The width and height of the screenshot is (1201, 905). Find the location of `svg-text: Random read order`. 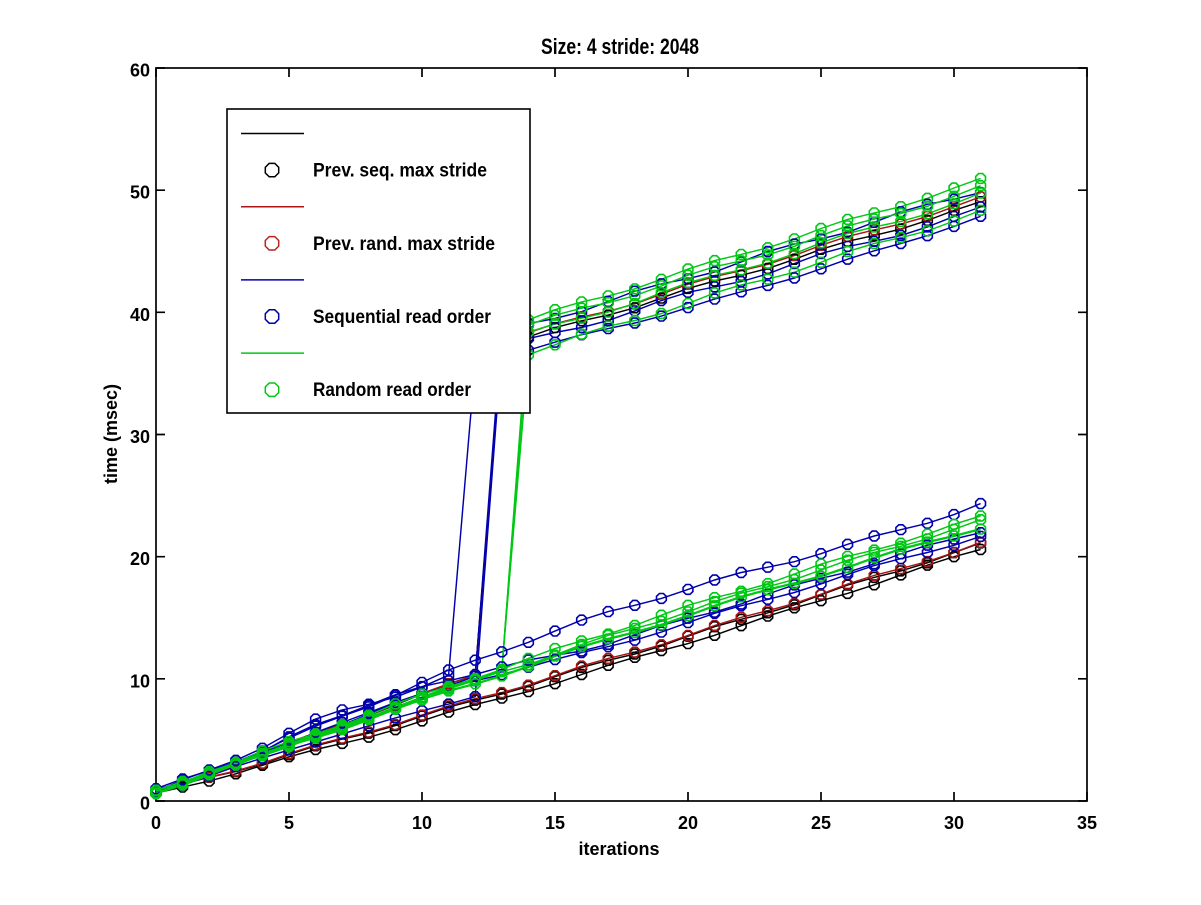

svg-text: Random read order is located at coordinates (392, 390).